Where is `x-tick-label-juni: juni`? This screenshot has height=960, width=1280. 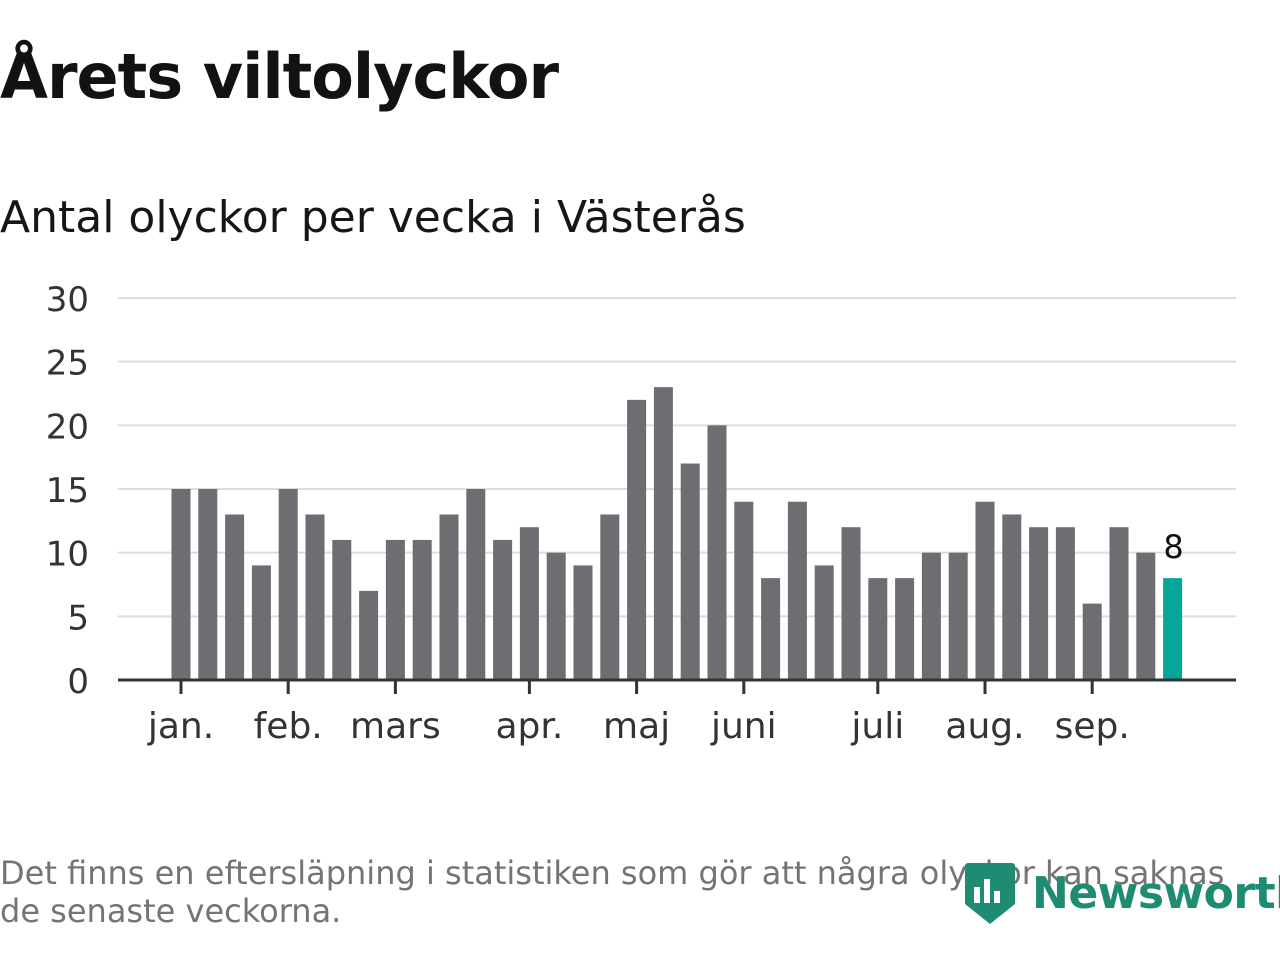 x-tick-label-juni: juni is located at coordinates (743, 726).